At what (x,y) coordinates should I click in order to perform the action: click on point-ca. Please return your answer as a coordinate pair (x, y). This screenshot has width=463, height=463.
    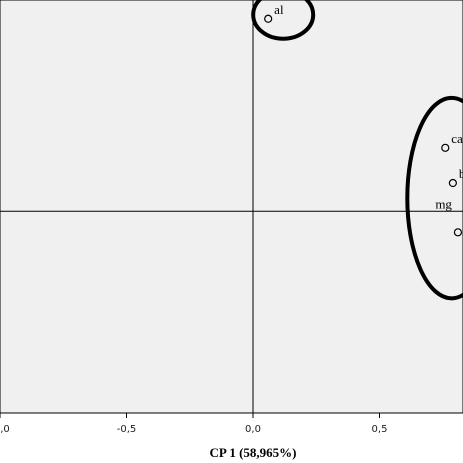
    Looking at the image, I should click on (445, 147).